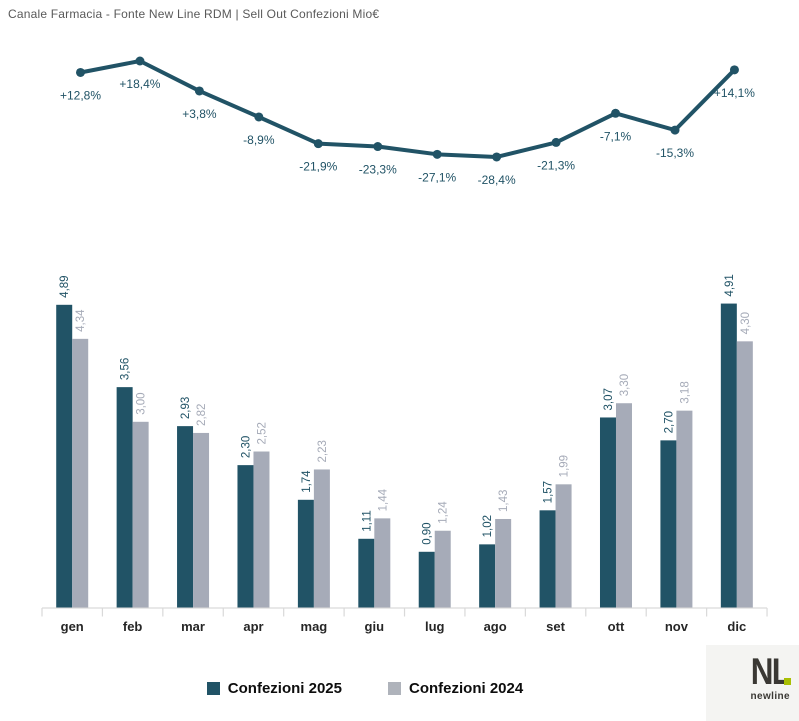  I want to click on bar-2025-mar, so click(185, 517).